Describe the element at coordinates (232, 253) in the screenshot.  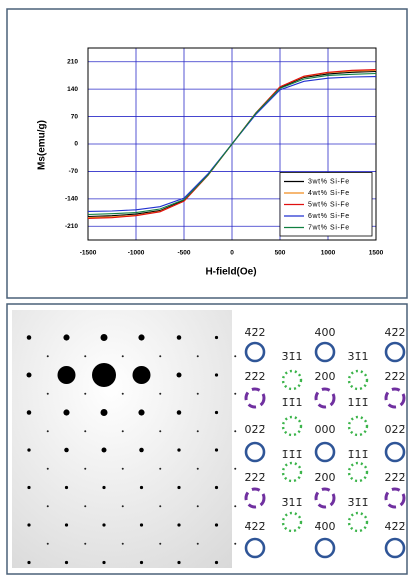
I see `x-tick-label: 0` at that location.